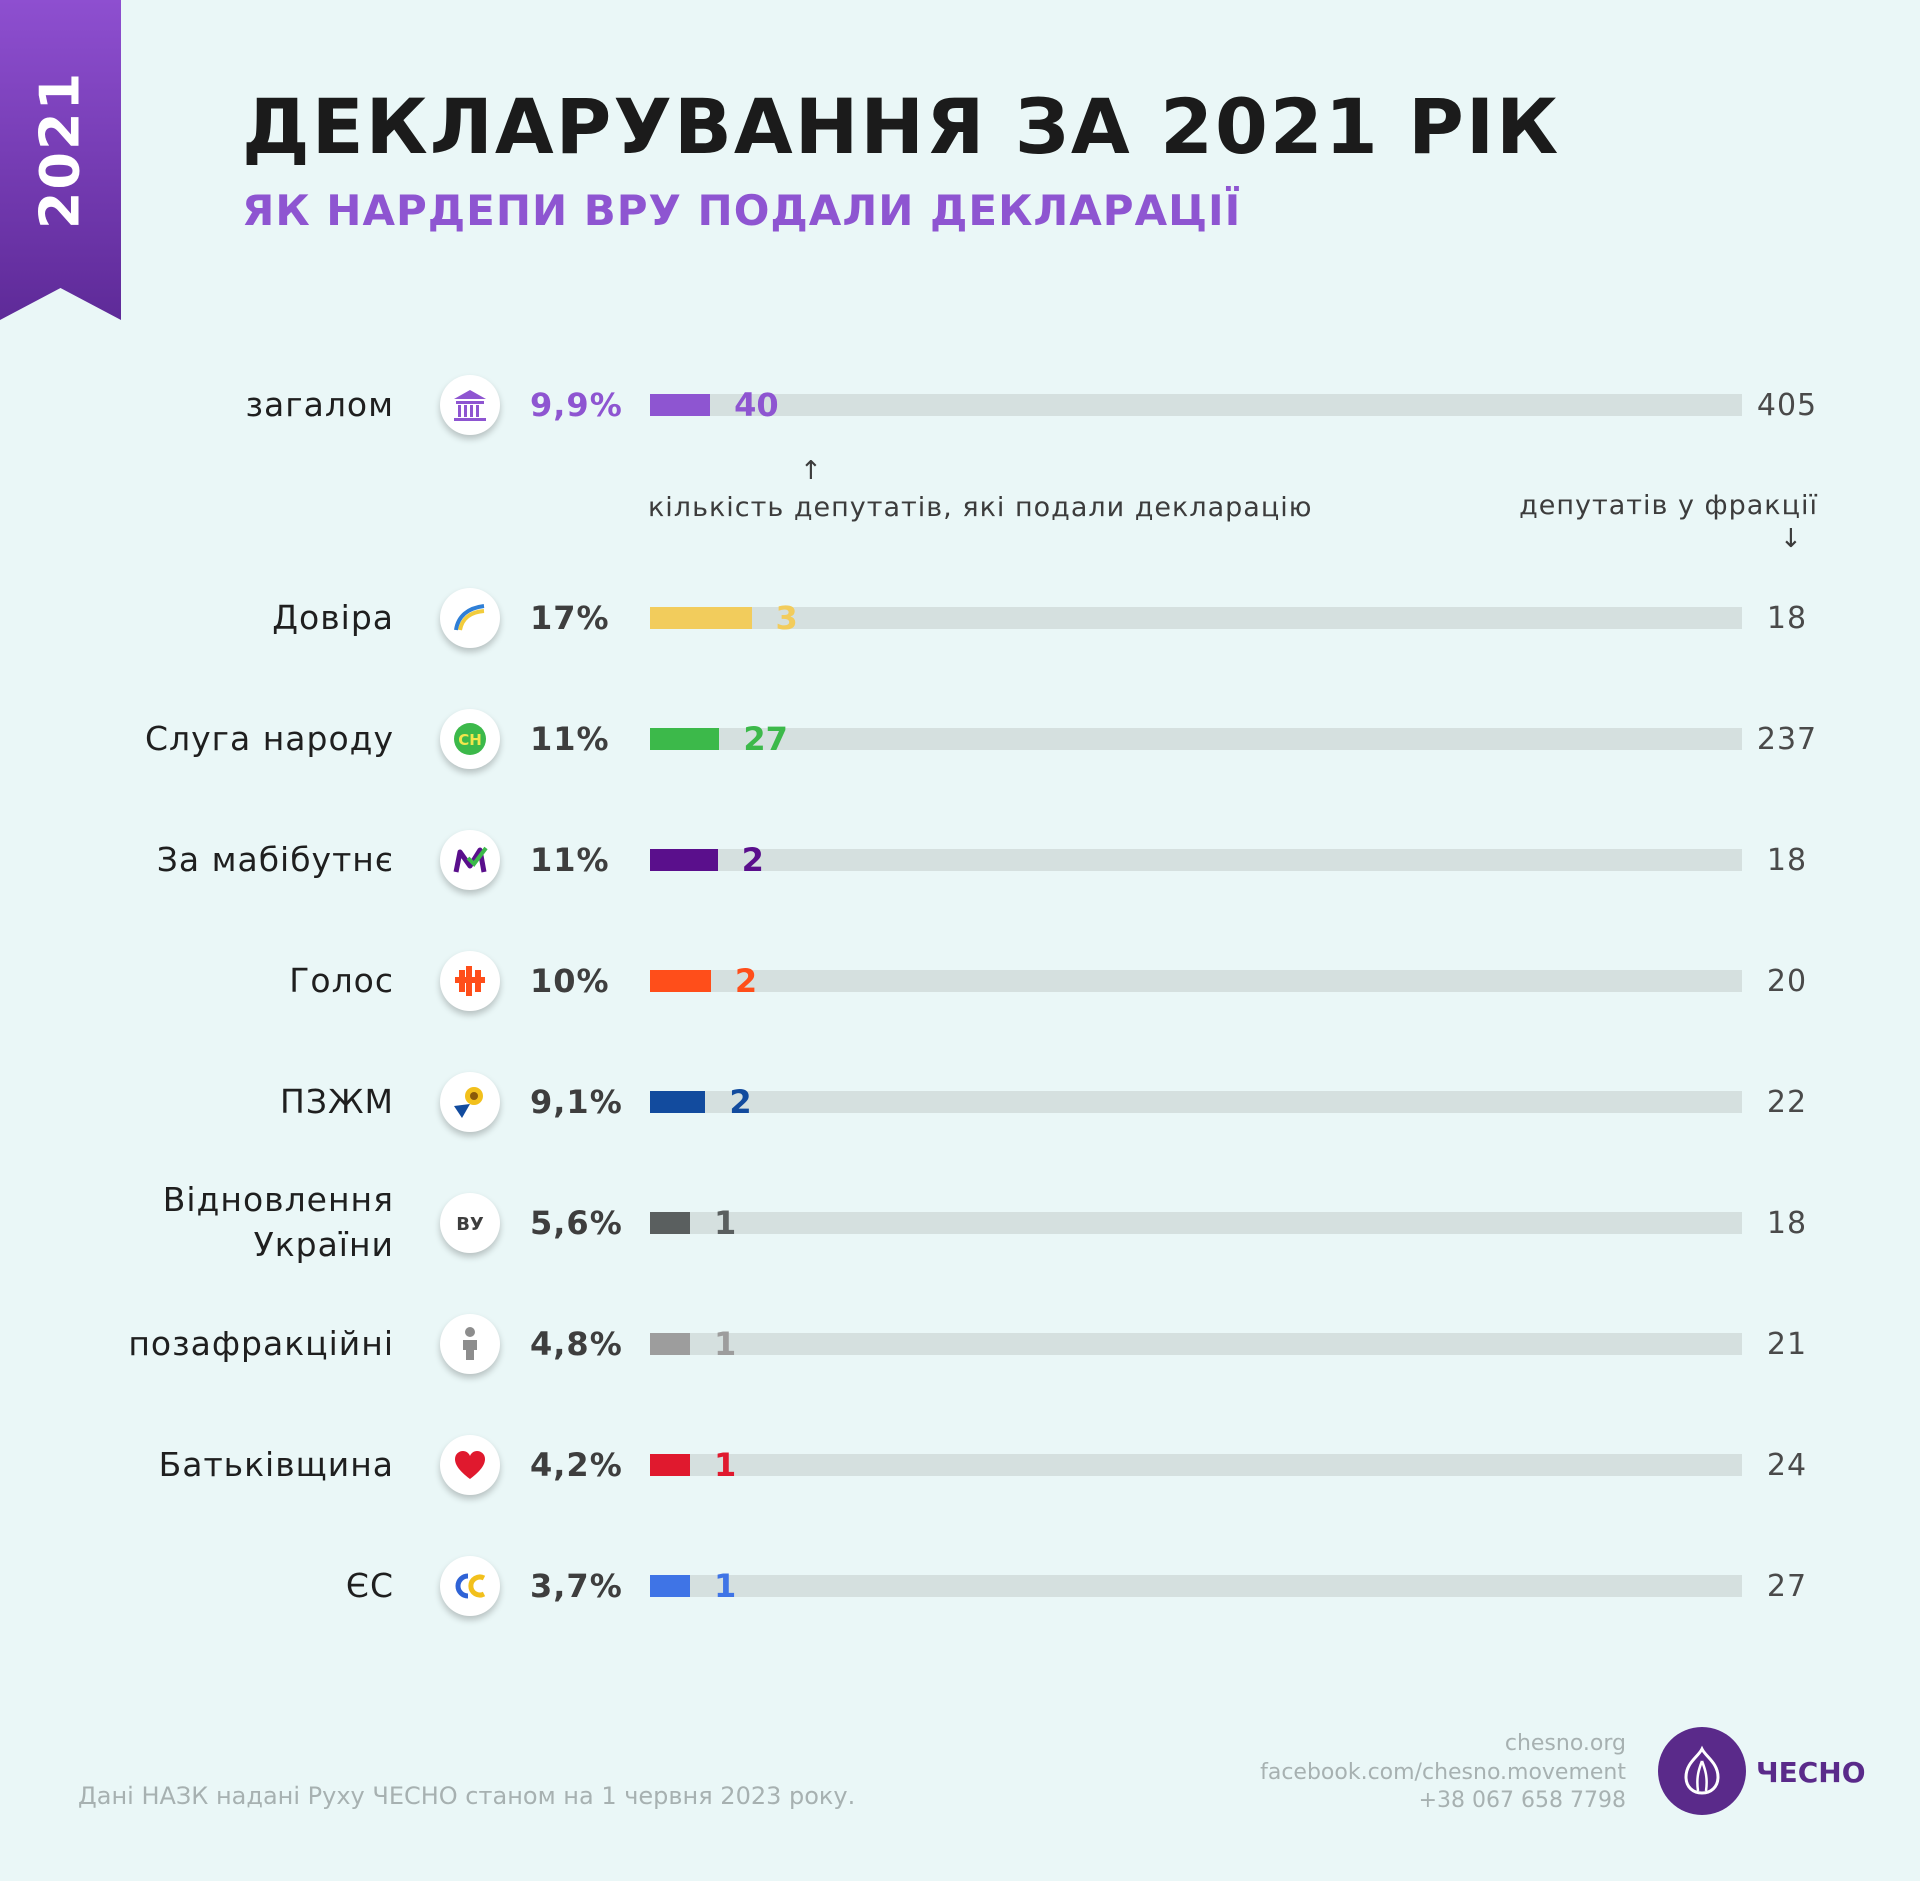  Describe the element at coordinates (570, 981) in the screenshot. I see `percent-label: 10%` at that location.